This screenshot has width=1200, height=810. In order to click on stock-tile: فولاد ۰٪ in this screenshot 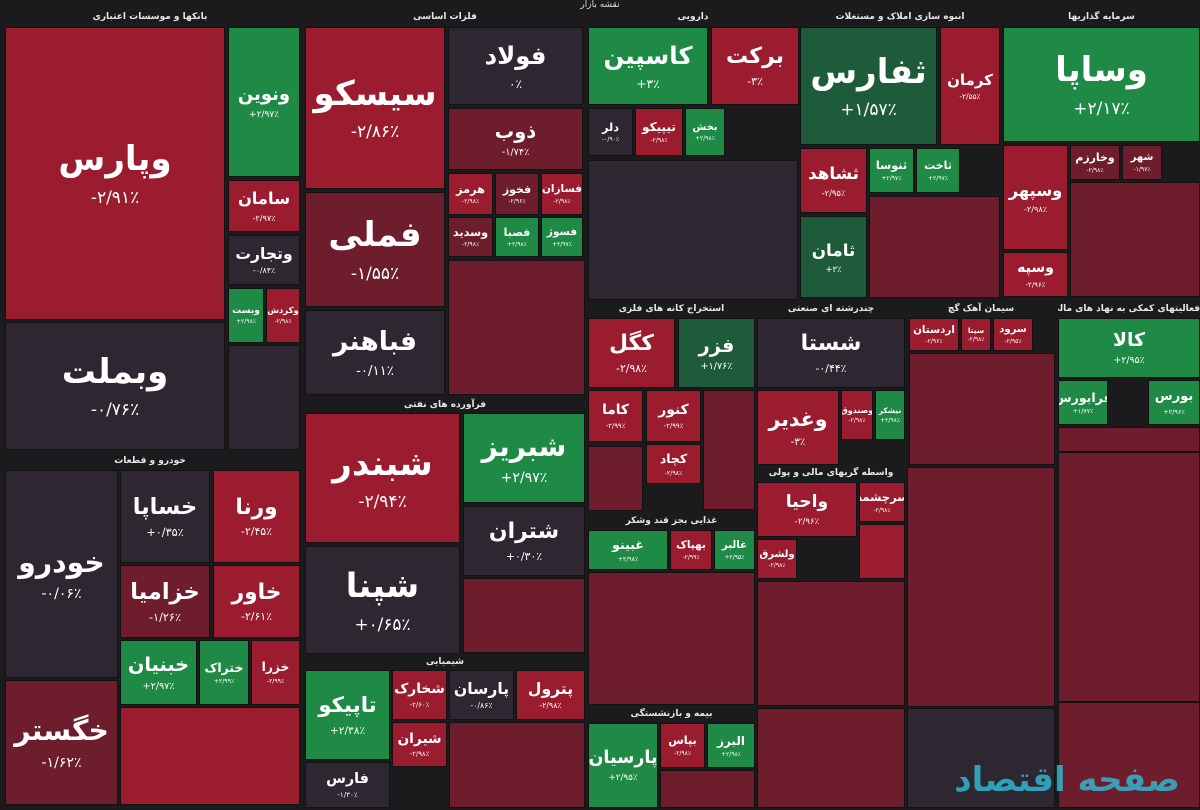, I will do `click(515, 66)`.